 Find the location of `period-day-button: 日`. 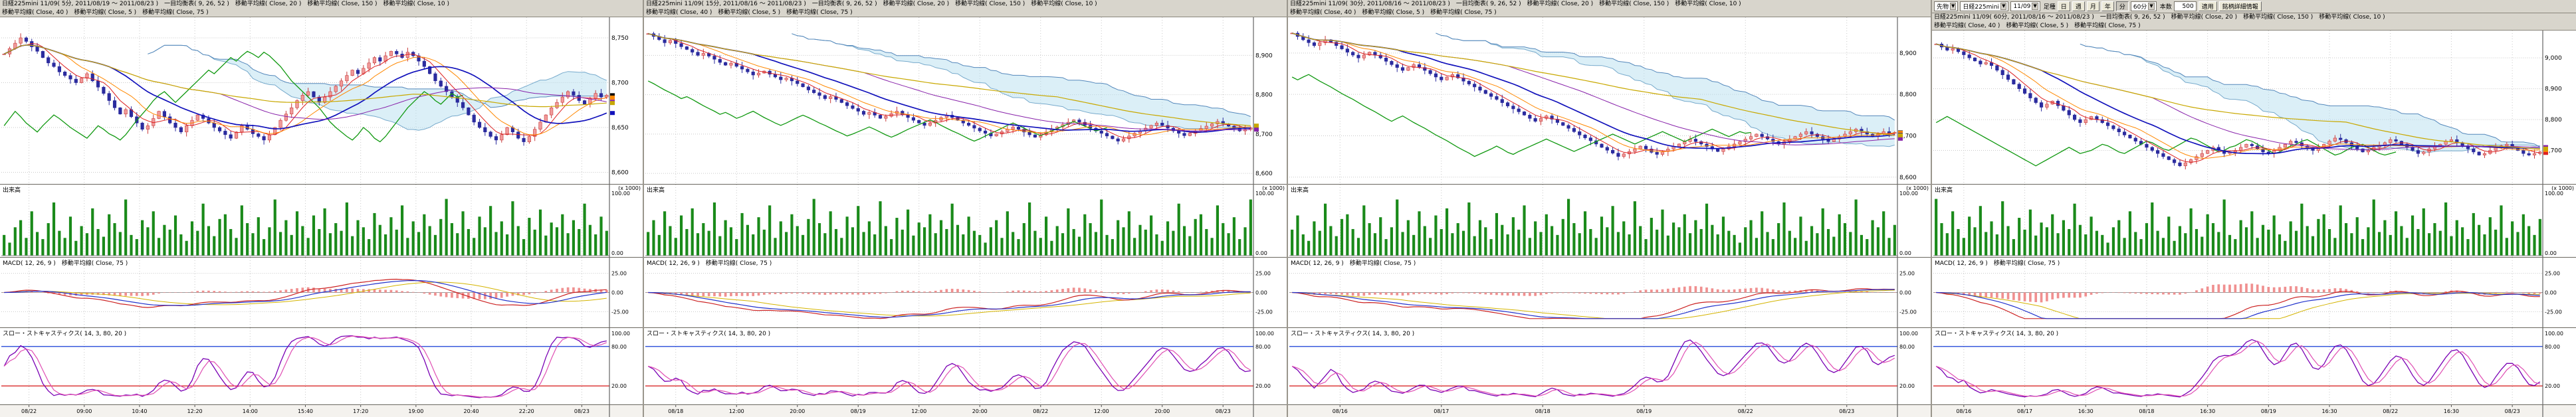

period-day-button: 日 is located at coordinates (2063, 6).